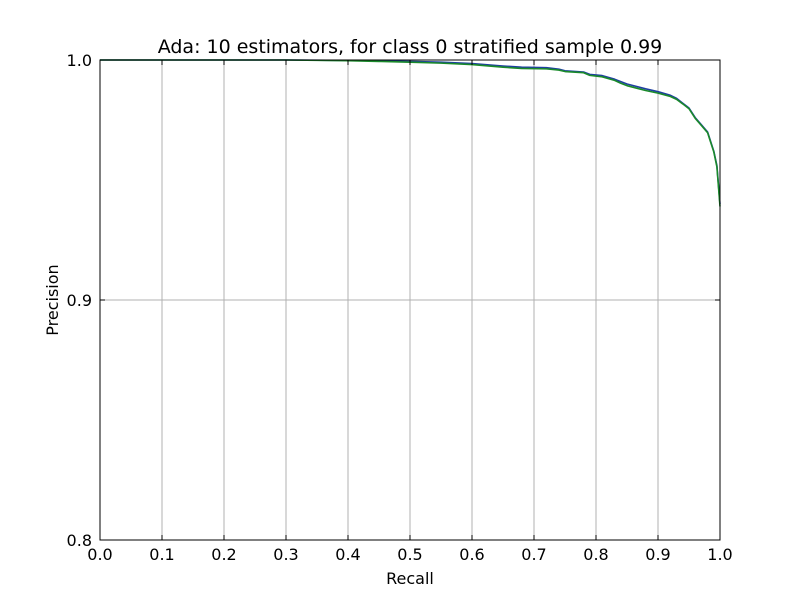  What do you see at coordinates (223, 554) in the screenshot?
I see `x-tick-label: 0.2` at bounding box center [223, 554].